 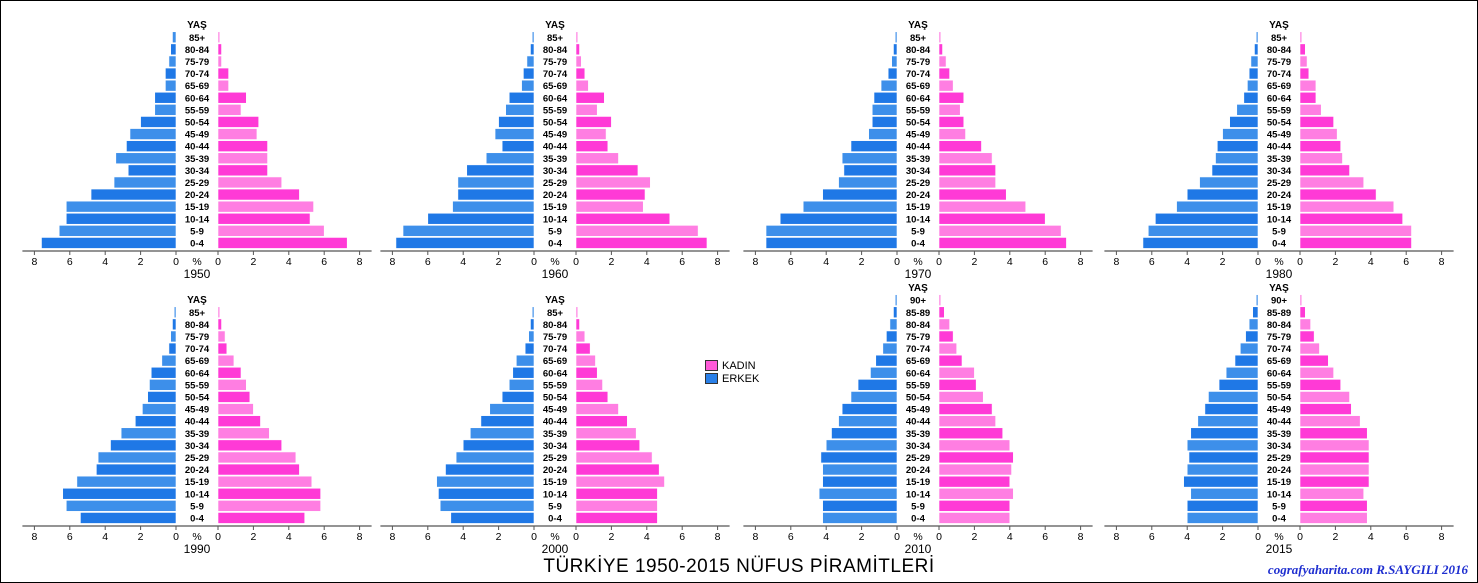 I want to click on x-tick-label: 2, so click(x=253, y=262).